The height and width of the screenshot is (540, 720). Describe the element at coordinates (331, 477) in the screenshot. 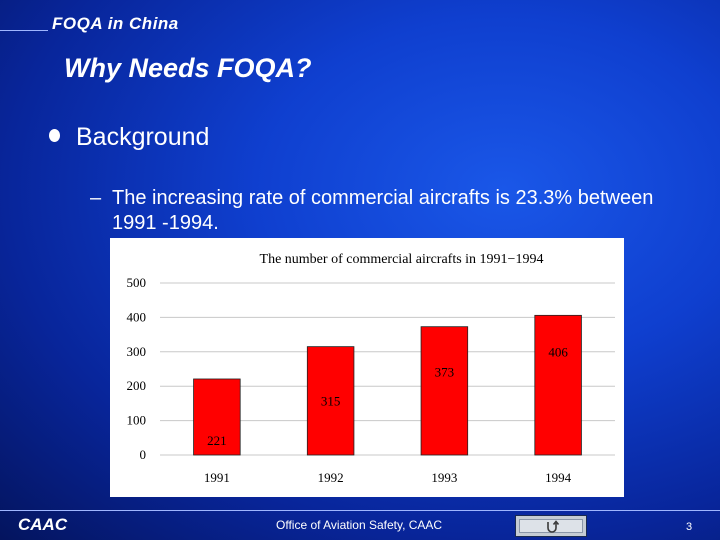

I see `x-tick-label: 1992` at that location.